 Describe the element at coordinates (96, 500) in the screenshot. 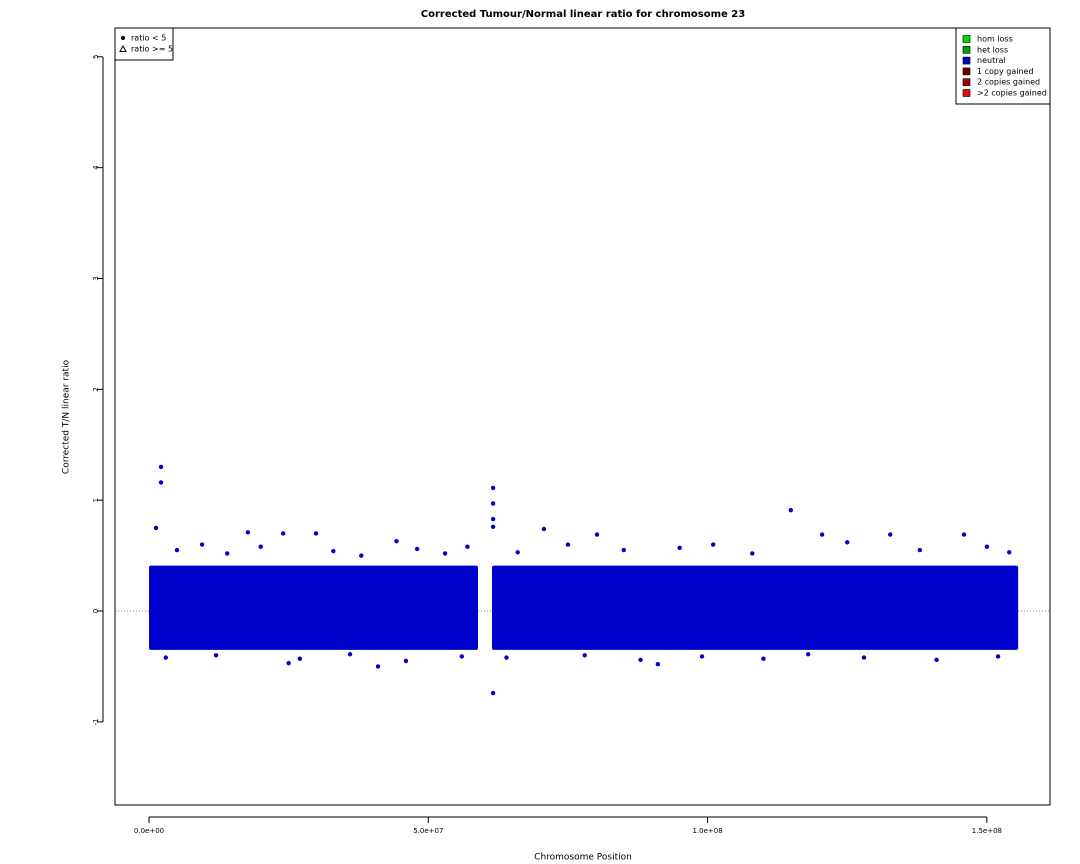

I see `y-tick-label: 1` at that location.